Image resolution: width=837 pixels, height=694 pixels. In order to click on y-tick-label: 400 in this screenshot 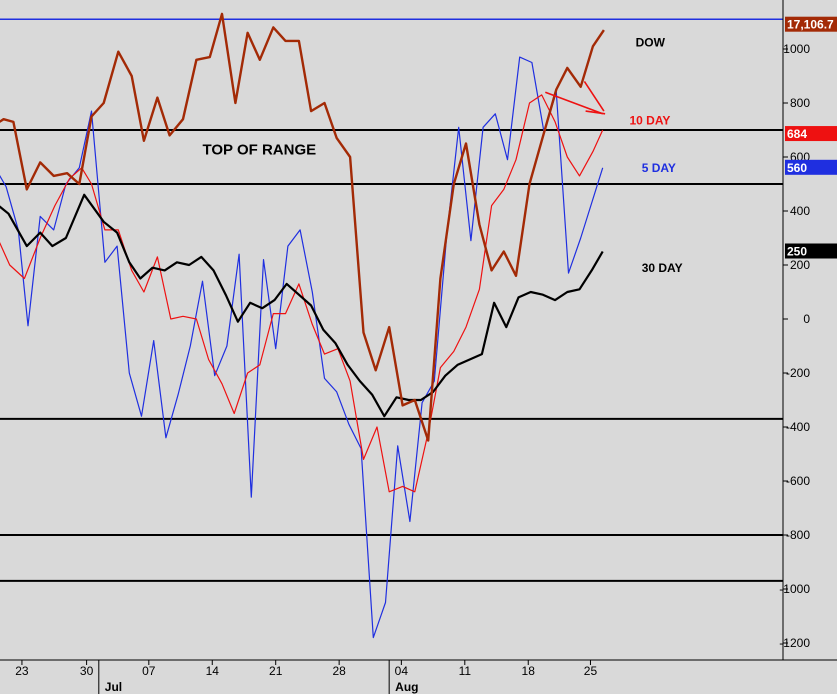, I will do `click(800, 211)`.